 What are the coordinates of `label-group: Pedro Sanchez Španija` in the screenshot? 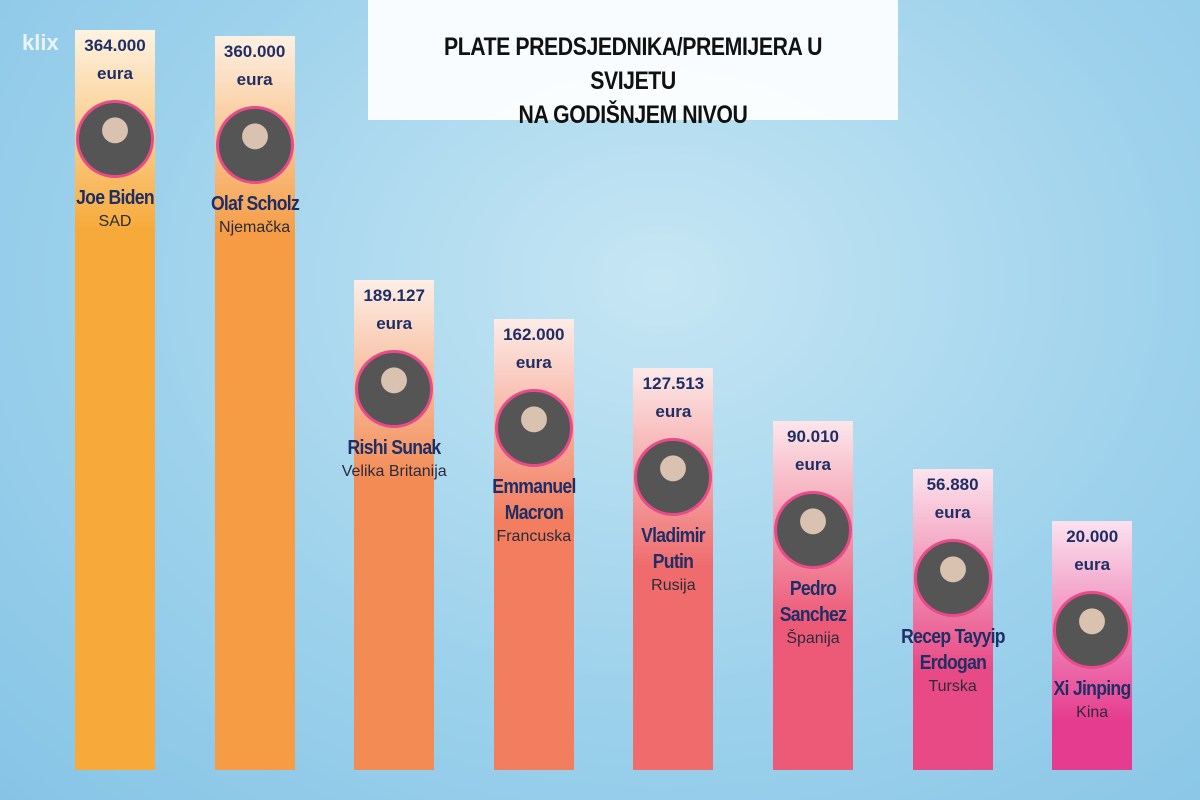 It's located at (813, 613).